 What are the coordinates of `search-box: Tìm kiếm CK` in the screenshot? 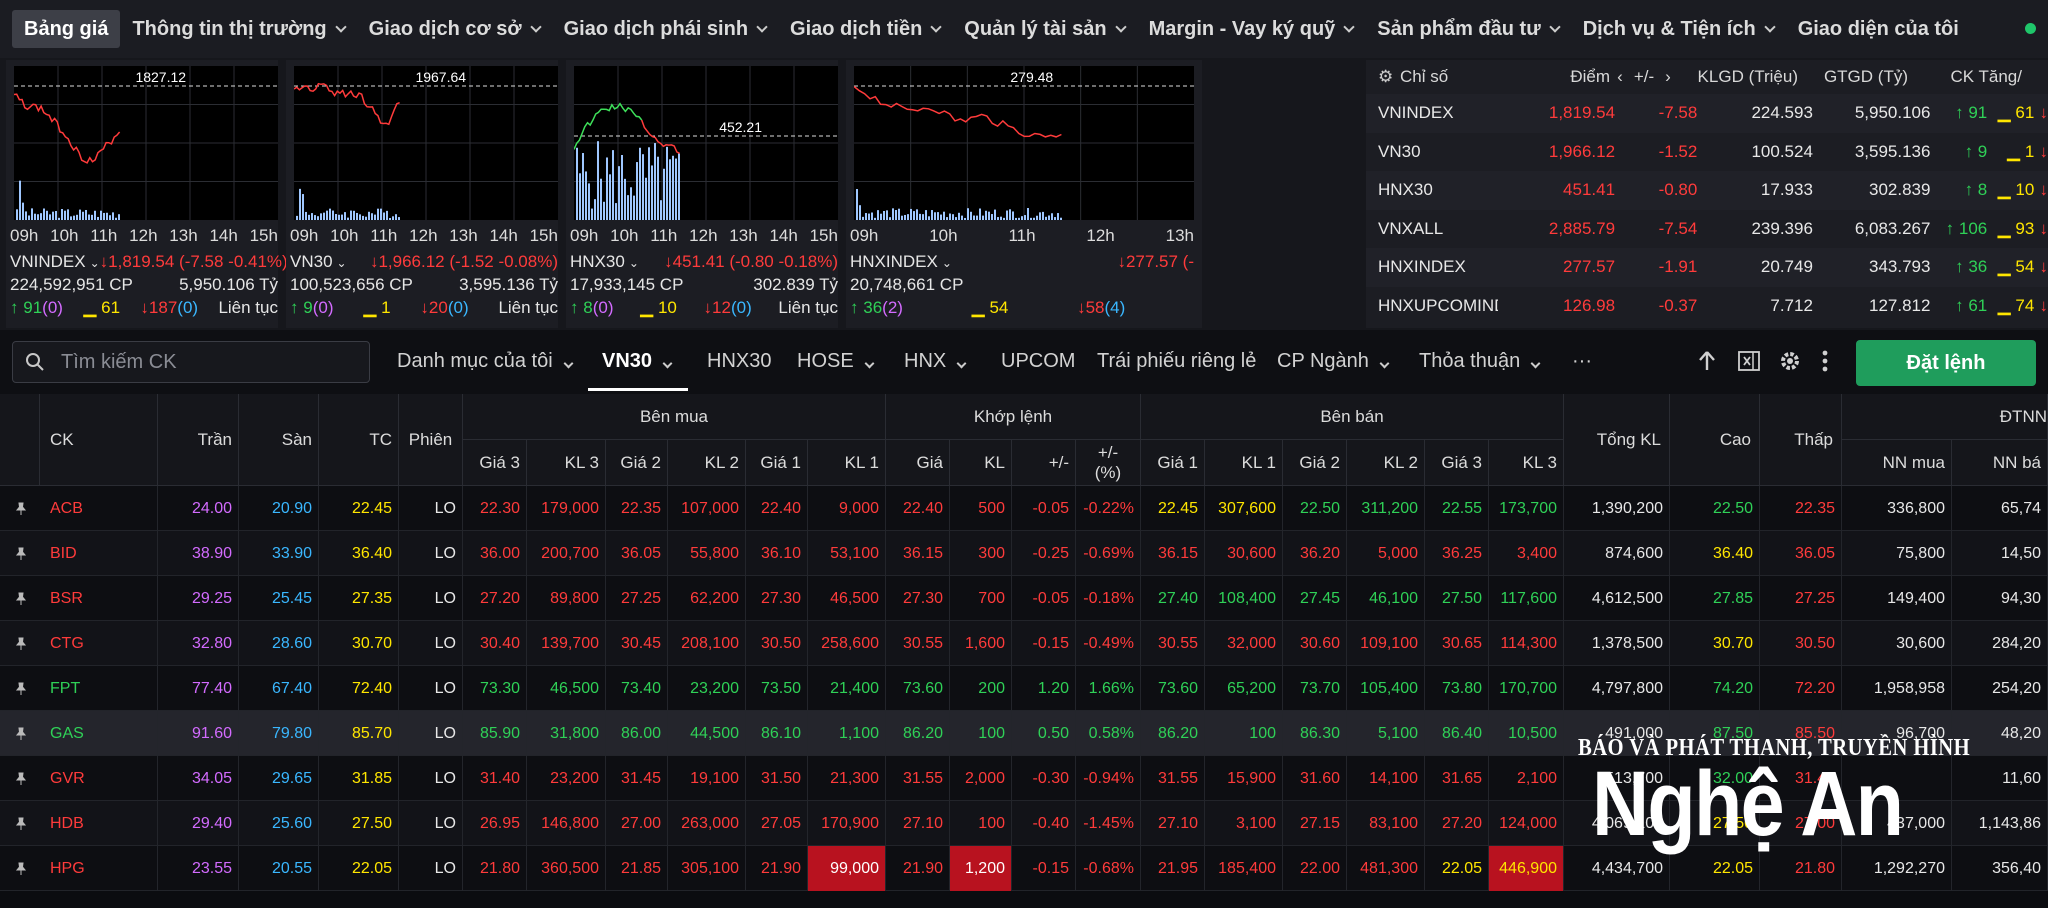 It's located at (191, 362).